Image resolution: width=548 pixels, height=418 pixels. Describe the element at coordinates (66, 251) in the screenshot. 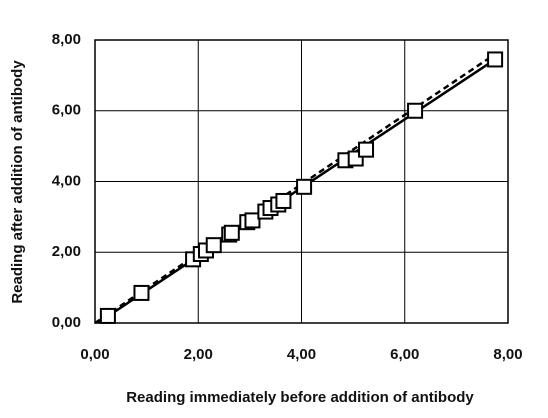

I see `y-tick-label: 2,00` at that location.